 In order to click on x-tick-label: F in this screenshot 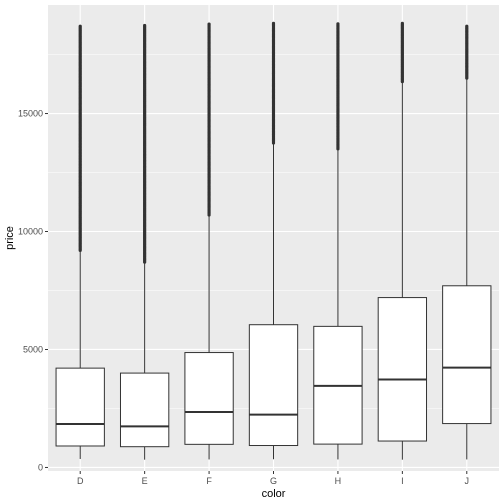, I will do `click(209, 481)`.